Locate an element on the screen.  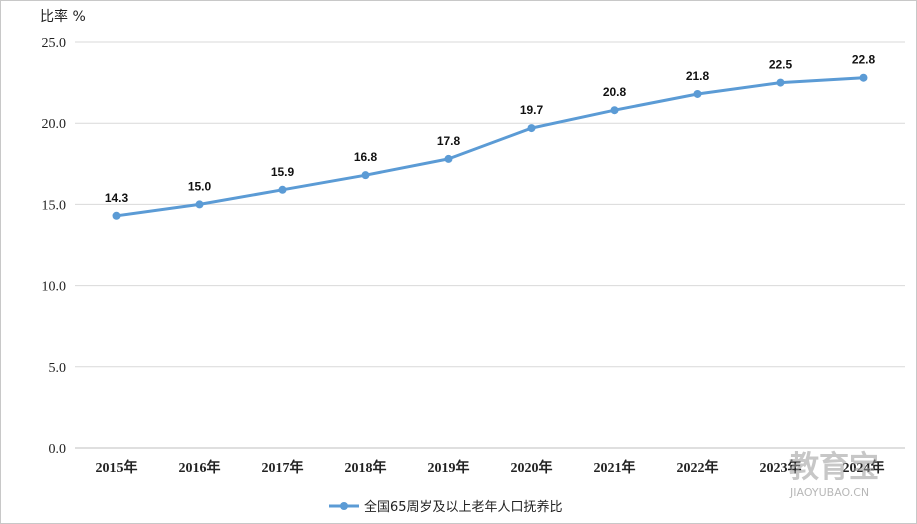
x-tick-label: 2016年 is located at coordinates (200, 467).